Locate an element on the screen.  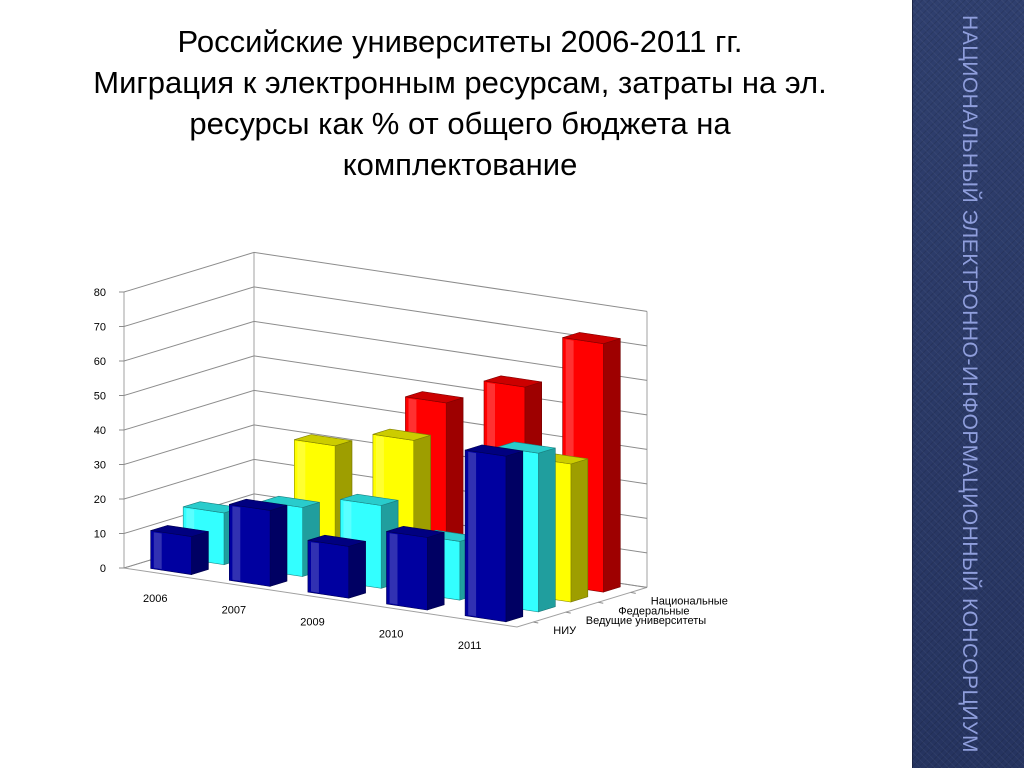
floor-front-edge is located at coordinates (385, 597).